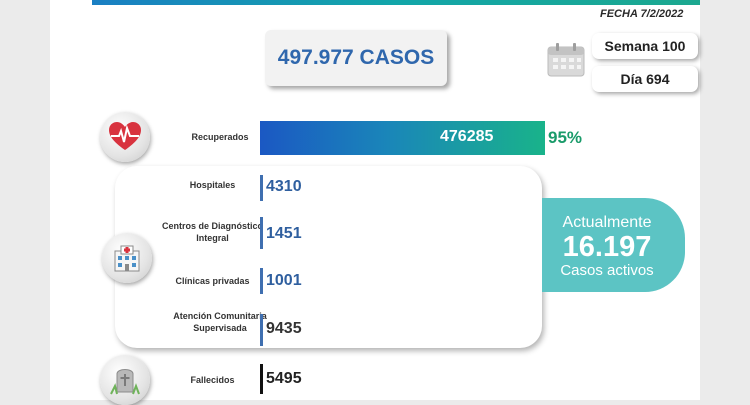 The height and width of the screenshot is (405, 750). What do you see at coordinates (645, 79) in the screenshot?
I see `day-pill: Día 694` at bounding box center [645, 79].